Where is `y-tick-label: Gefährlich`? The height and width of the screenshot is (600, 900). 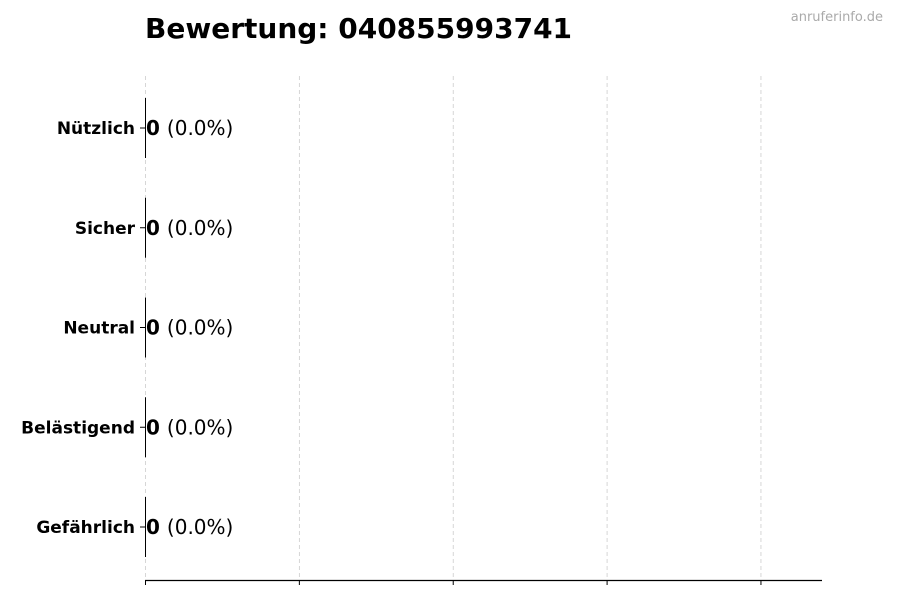 y-tick-label: Gefährlich is located at coordinates (85, 528).